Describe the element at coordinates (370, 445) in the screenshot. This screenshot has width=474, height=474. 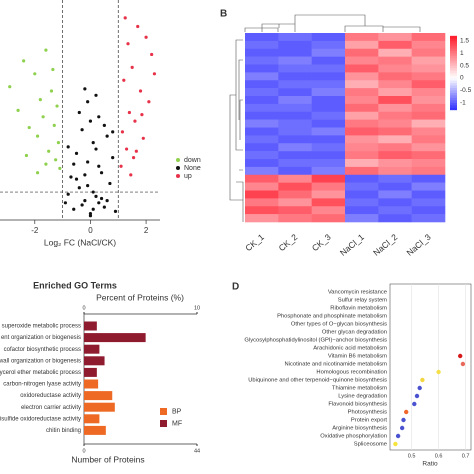
I see `y-tick-label: Spliceosome` at that location.